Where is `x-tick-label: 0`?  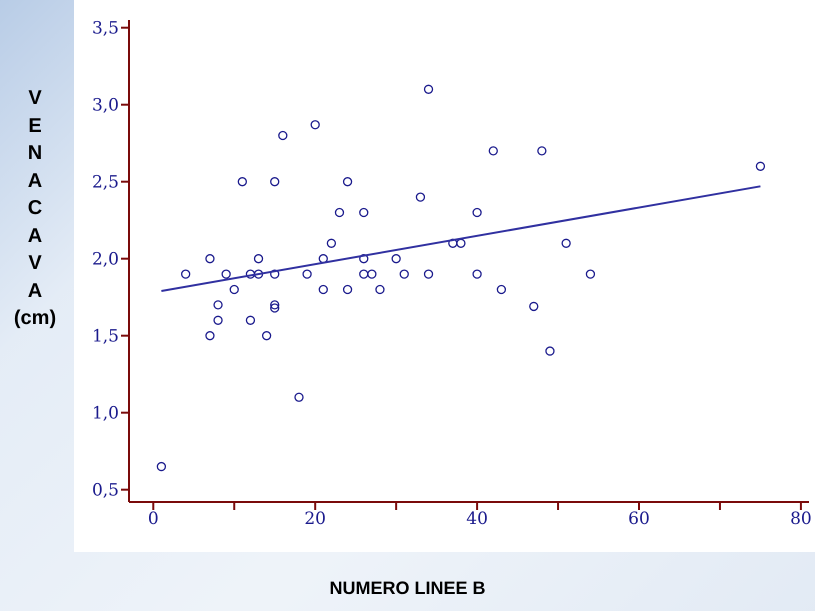 x-tick-label: 0 is located at coordinates (153, 519).